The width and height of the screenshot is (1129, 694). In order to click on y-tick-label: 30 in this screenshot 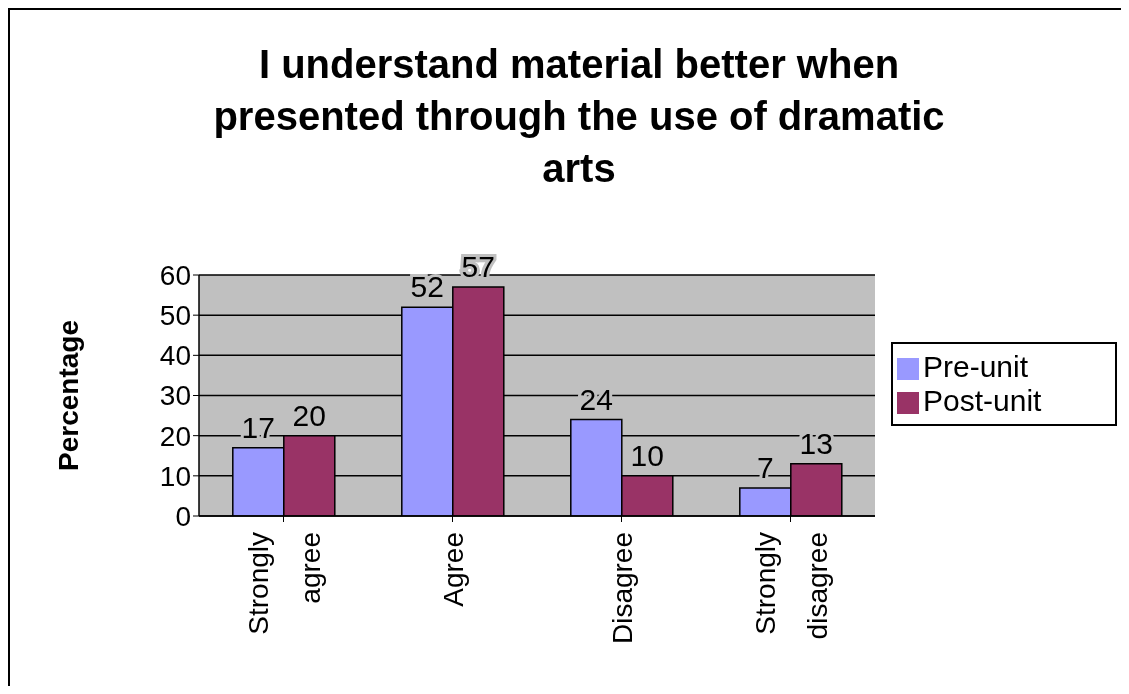, I will do `click(175, 396)`.